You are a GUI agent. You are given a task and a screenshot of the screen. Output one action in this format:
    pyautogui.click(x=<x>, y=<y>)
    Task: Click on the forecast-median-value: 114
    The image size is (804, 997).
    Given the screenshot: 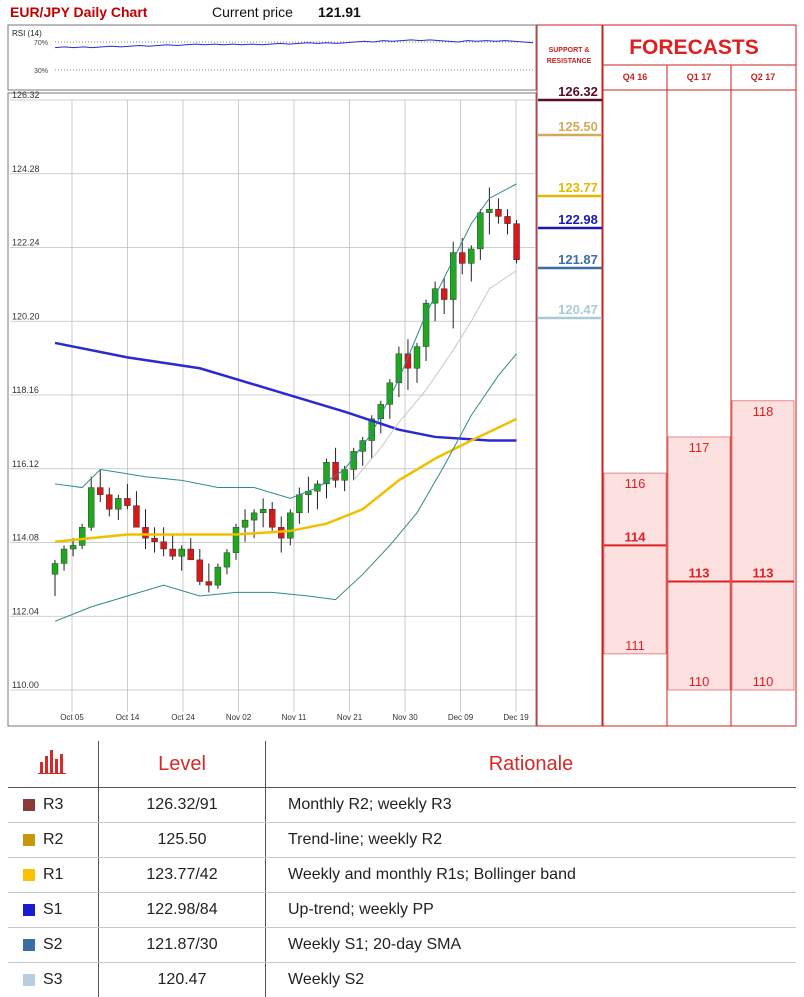 What is the action you would take?
    pyautogui.click(x=636, y=536)
    